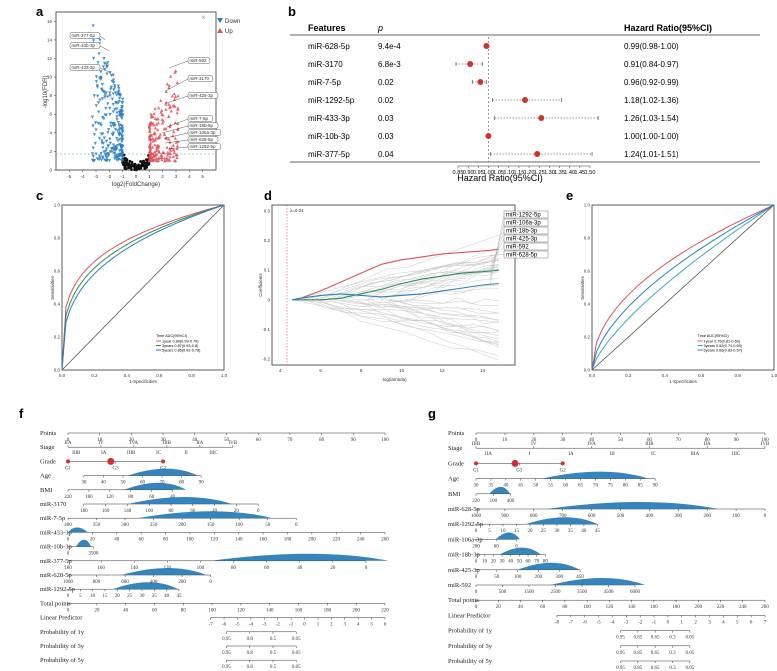  Describe the element at coordinates (587, 370) in the screenshot. I see `roc-y-tick-label: 0.0` at that location.